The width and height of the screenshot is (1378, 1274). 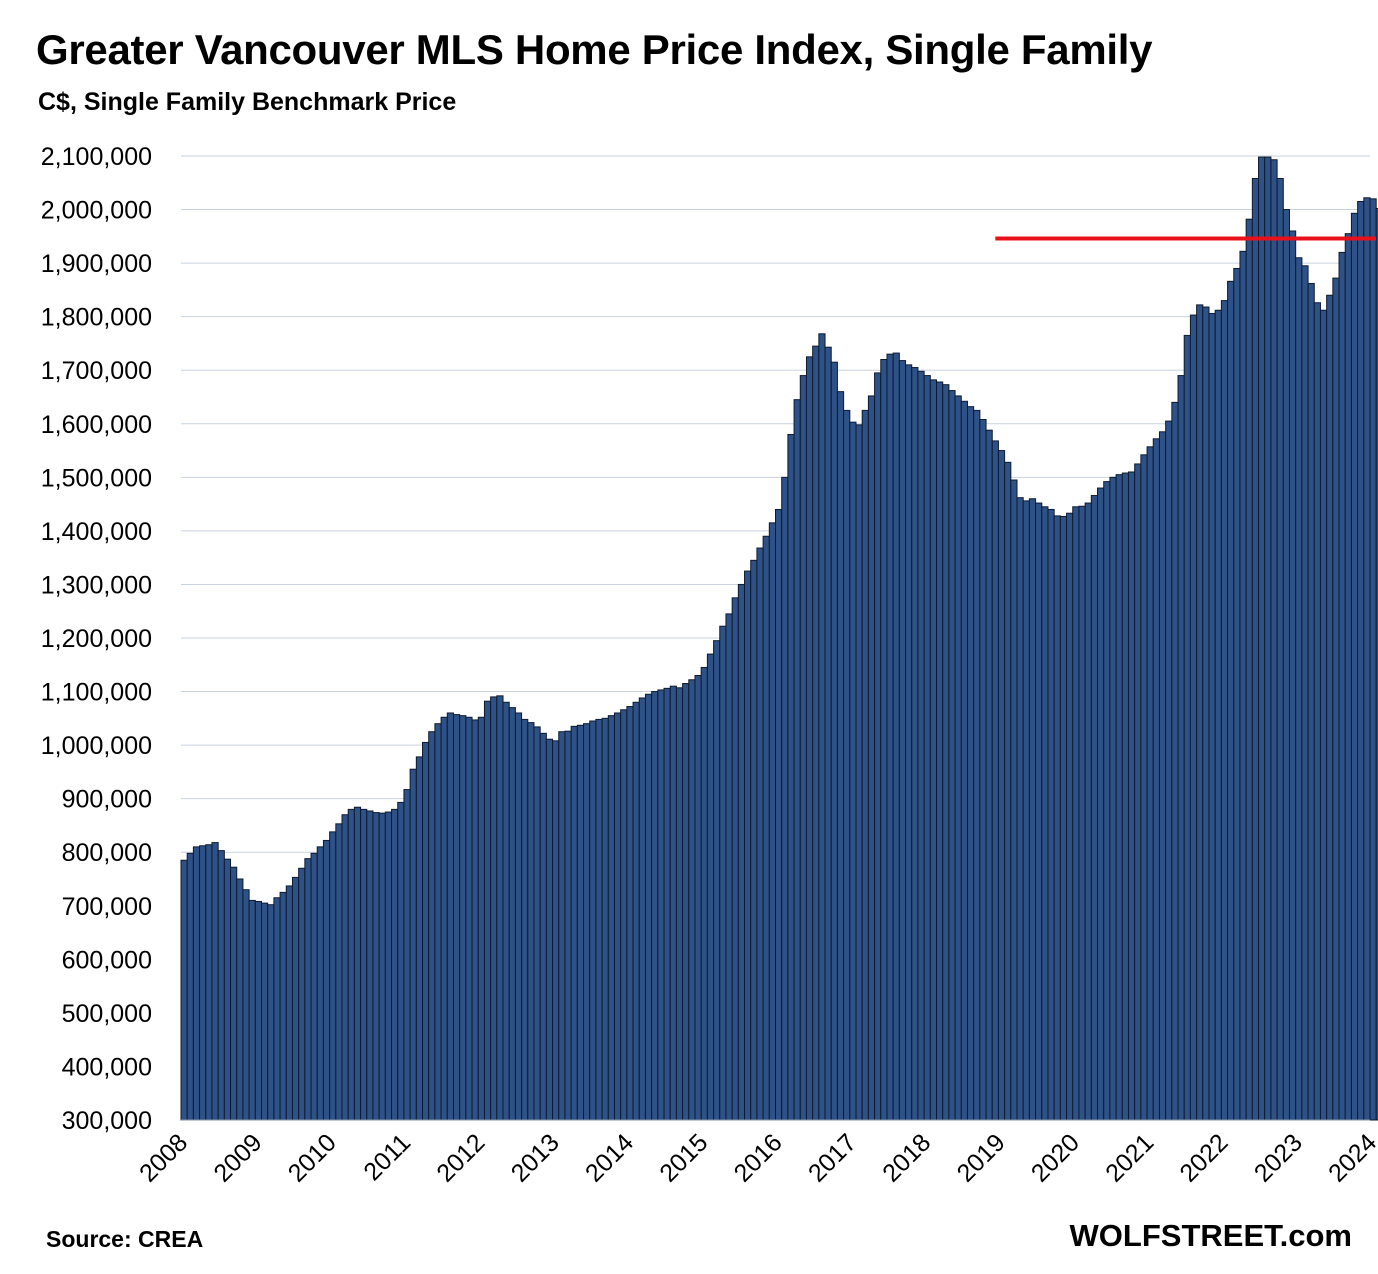 I want to click on x-tick-label: 2022, so click(x=1203, y=1157).